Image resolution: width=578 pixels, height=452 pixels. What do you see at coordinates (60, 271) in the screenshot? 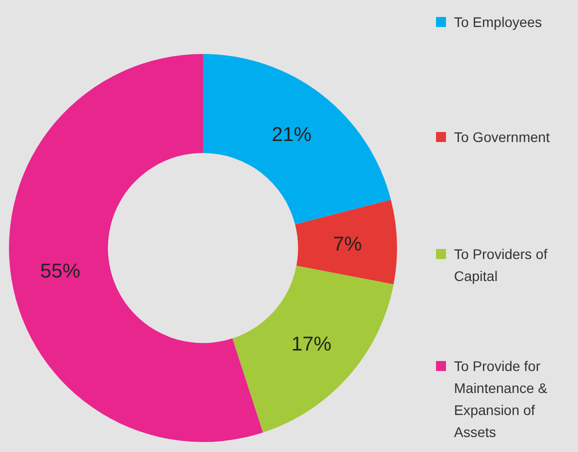
I see `data-label: 55%` at bounding box center [60, 271].